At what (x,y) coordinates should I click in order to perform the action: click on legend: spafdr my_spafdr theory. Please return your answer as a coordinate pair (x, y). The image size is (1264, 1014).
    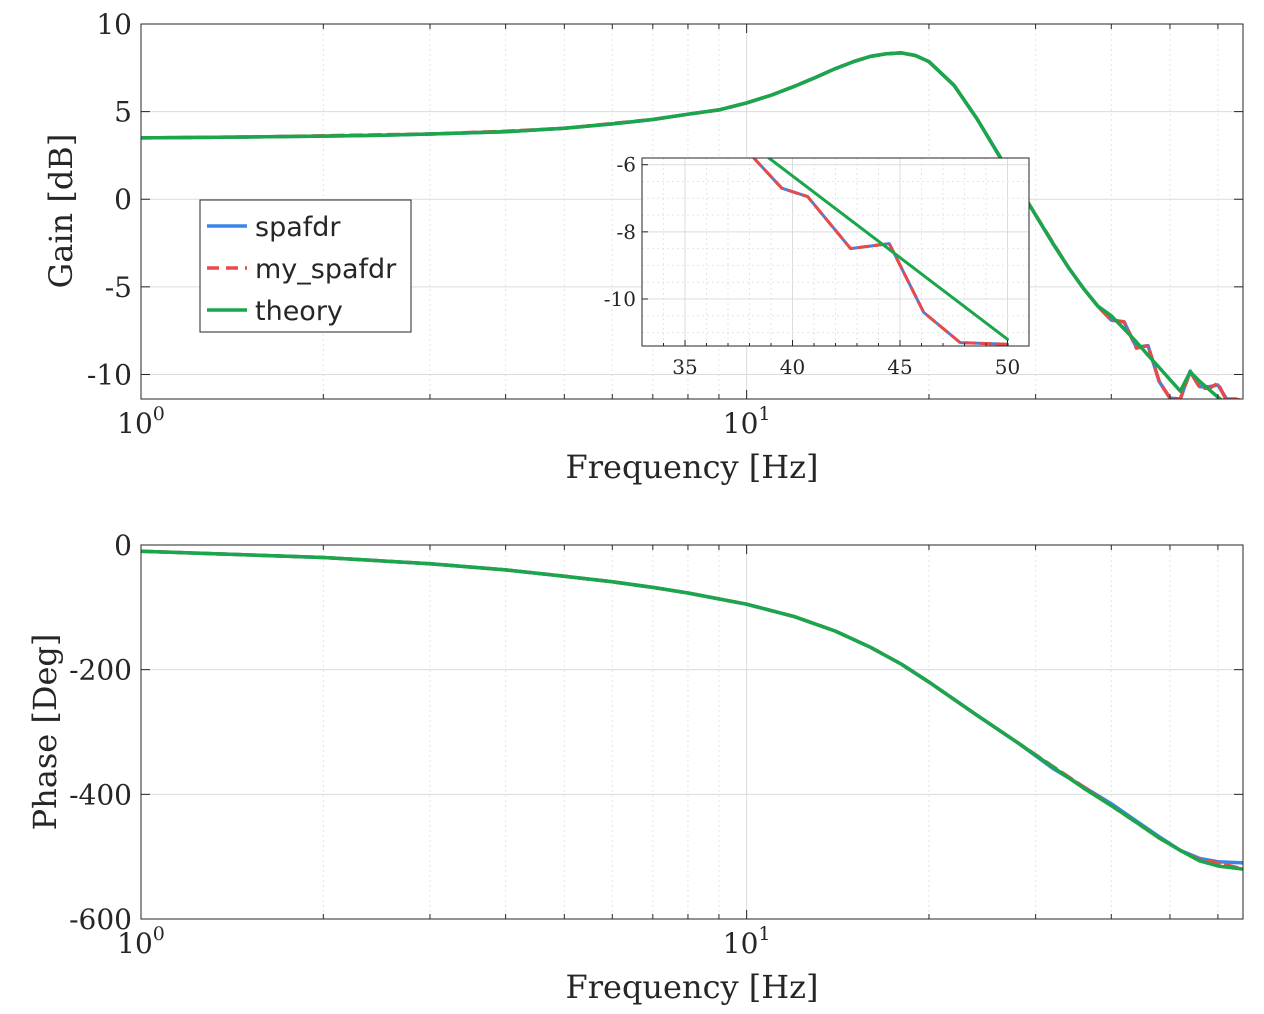
    Looking at the image, I should click on (305, 266).